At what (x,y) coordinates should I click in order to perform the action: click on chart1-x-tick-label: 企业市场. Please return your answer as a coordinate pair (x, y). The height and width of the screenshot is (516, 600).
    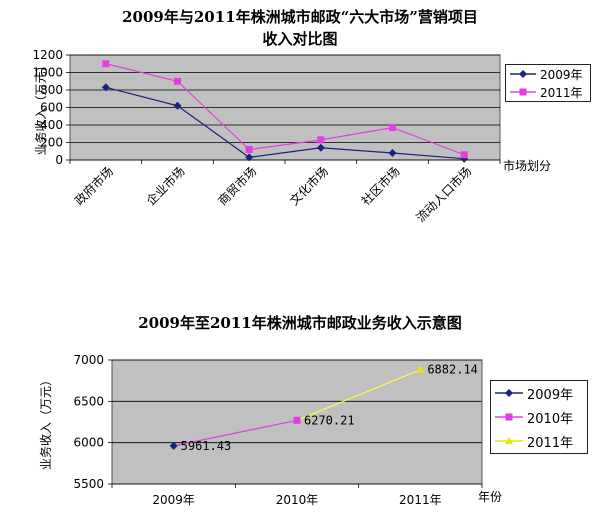
    Looking at the image, I should click on (165, 186).